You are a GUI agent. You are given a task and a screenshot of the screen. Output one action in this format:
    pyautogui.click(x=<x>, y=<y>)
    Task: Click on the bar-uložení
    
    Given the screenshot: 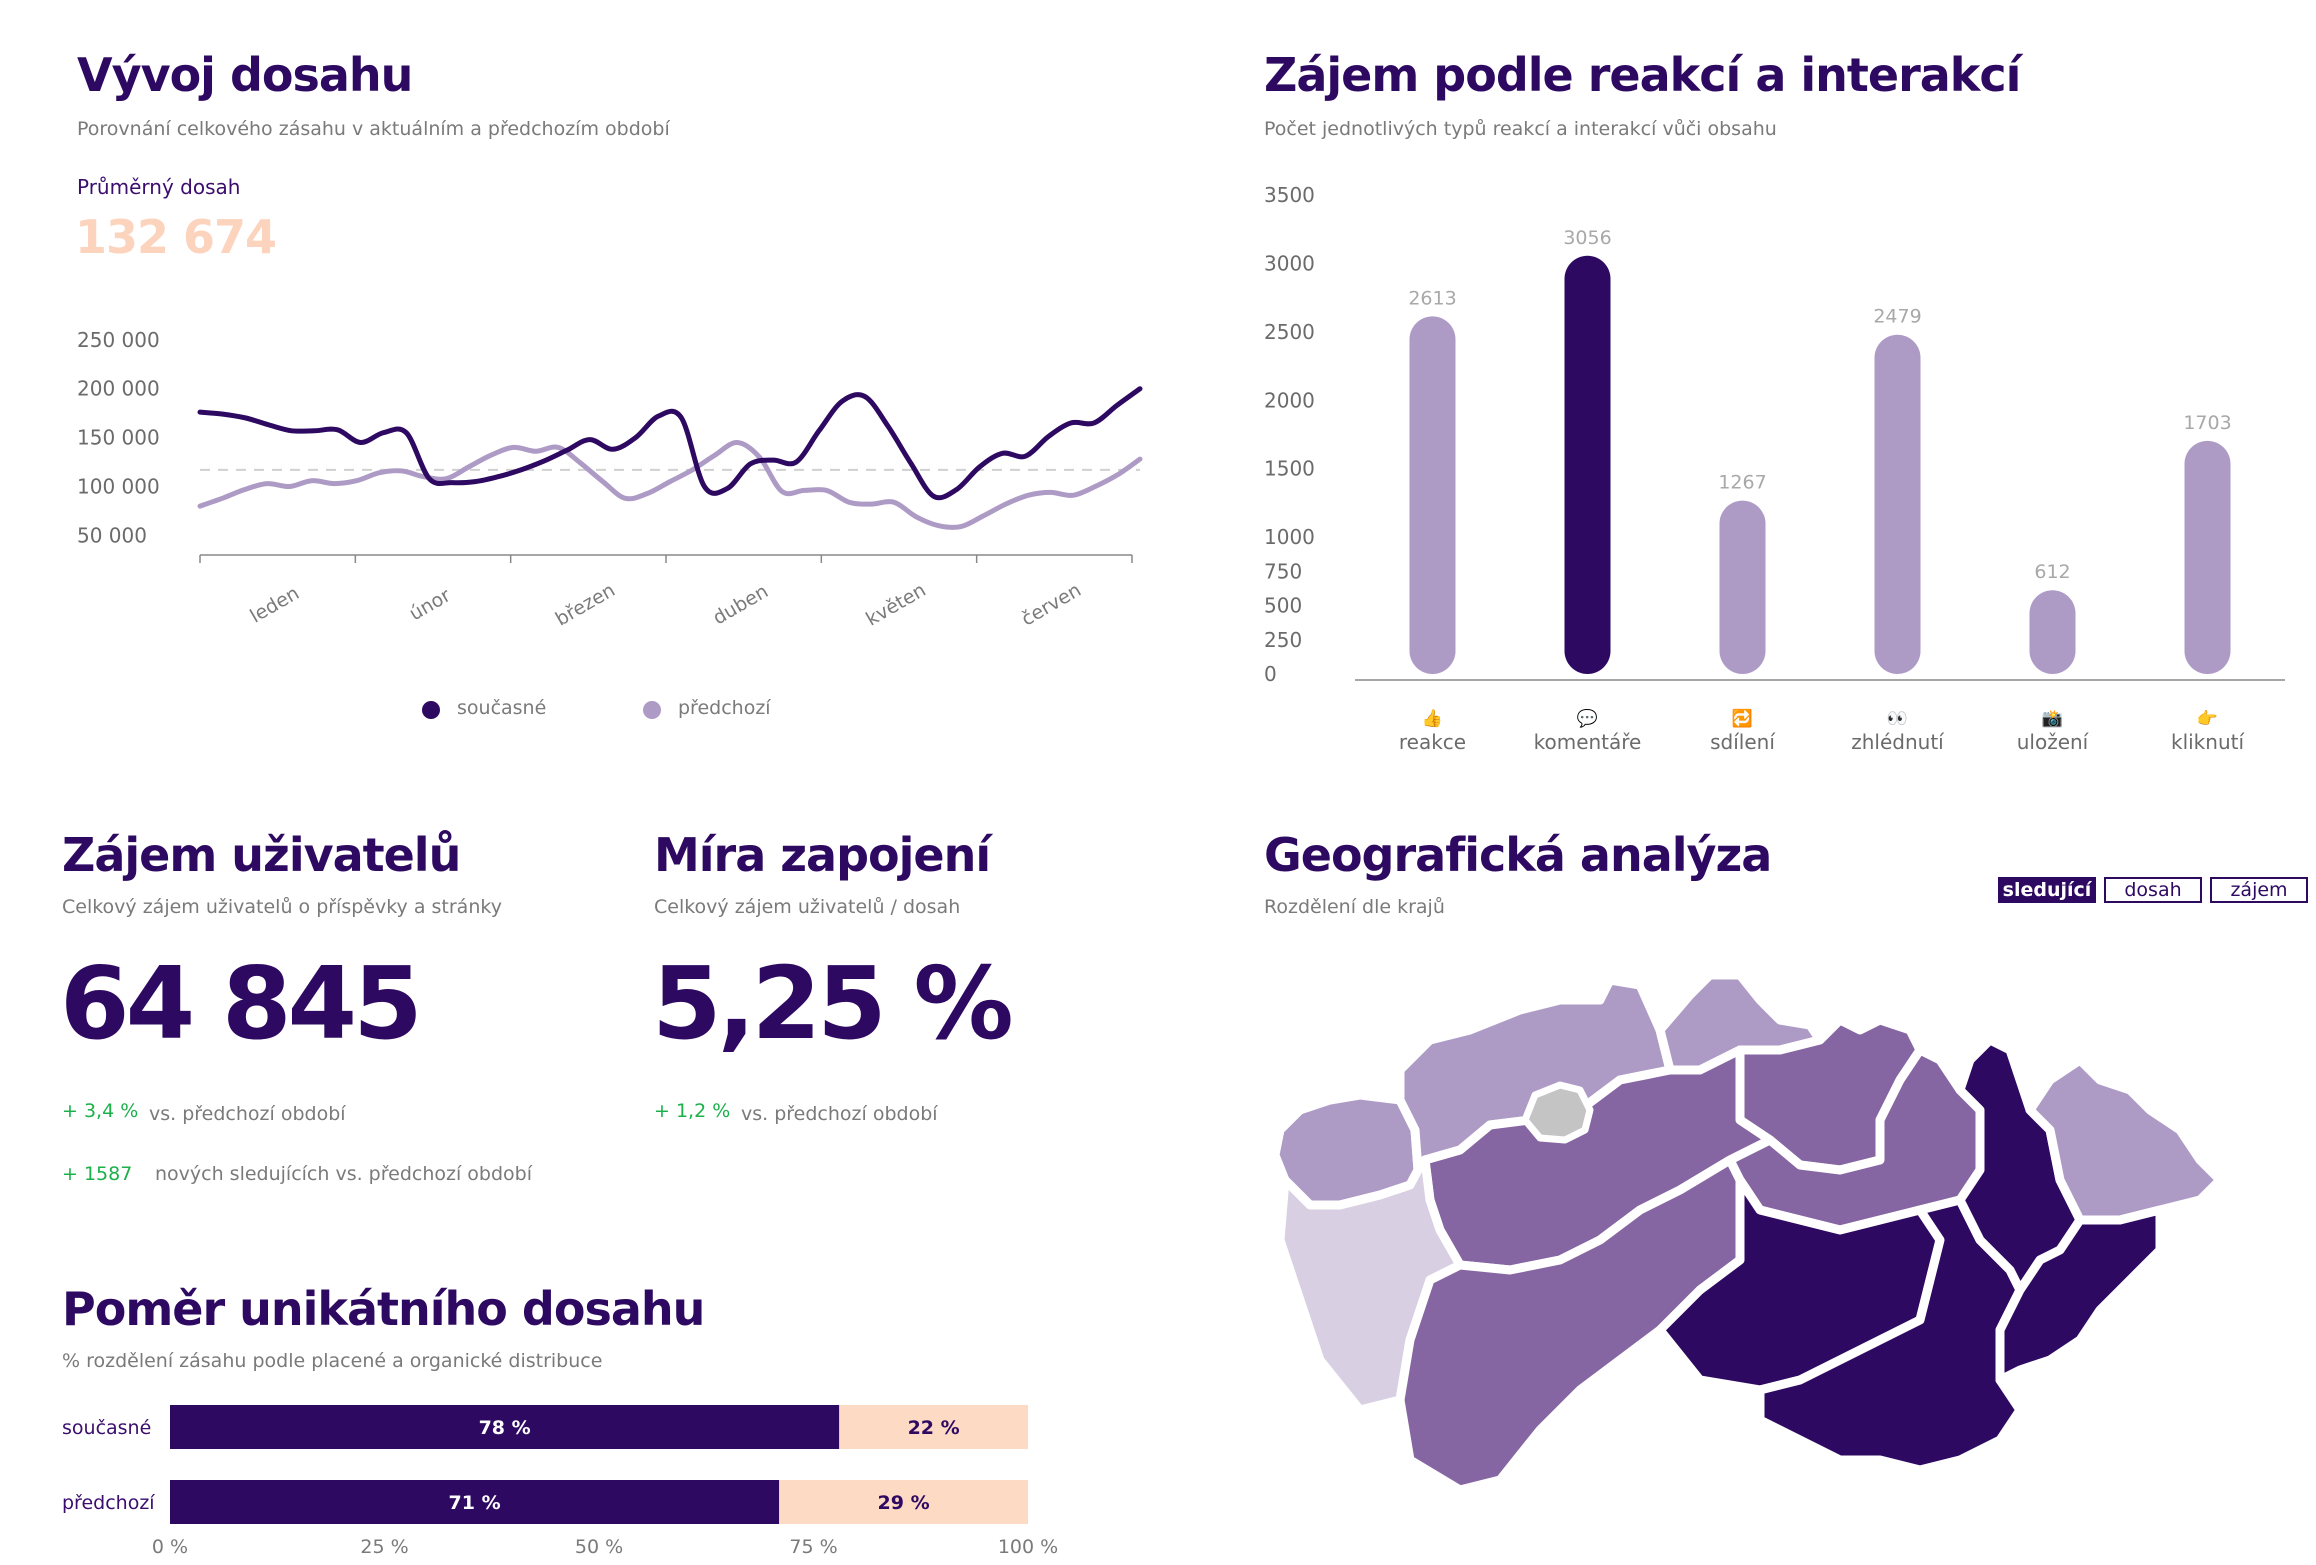 What is the action you would take?
    pyautogui.click(x=2052, y=632)
    